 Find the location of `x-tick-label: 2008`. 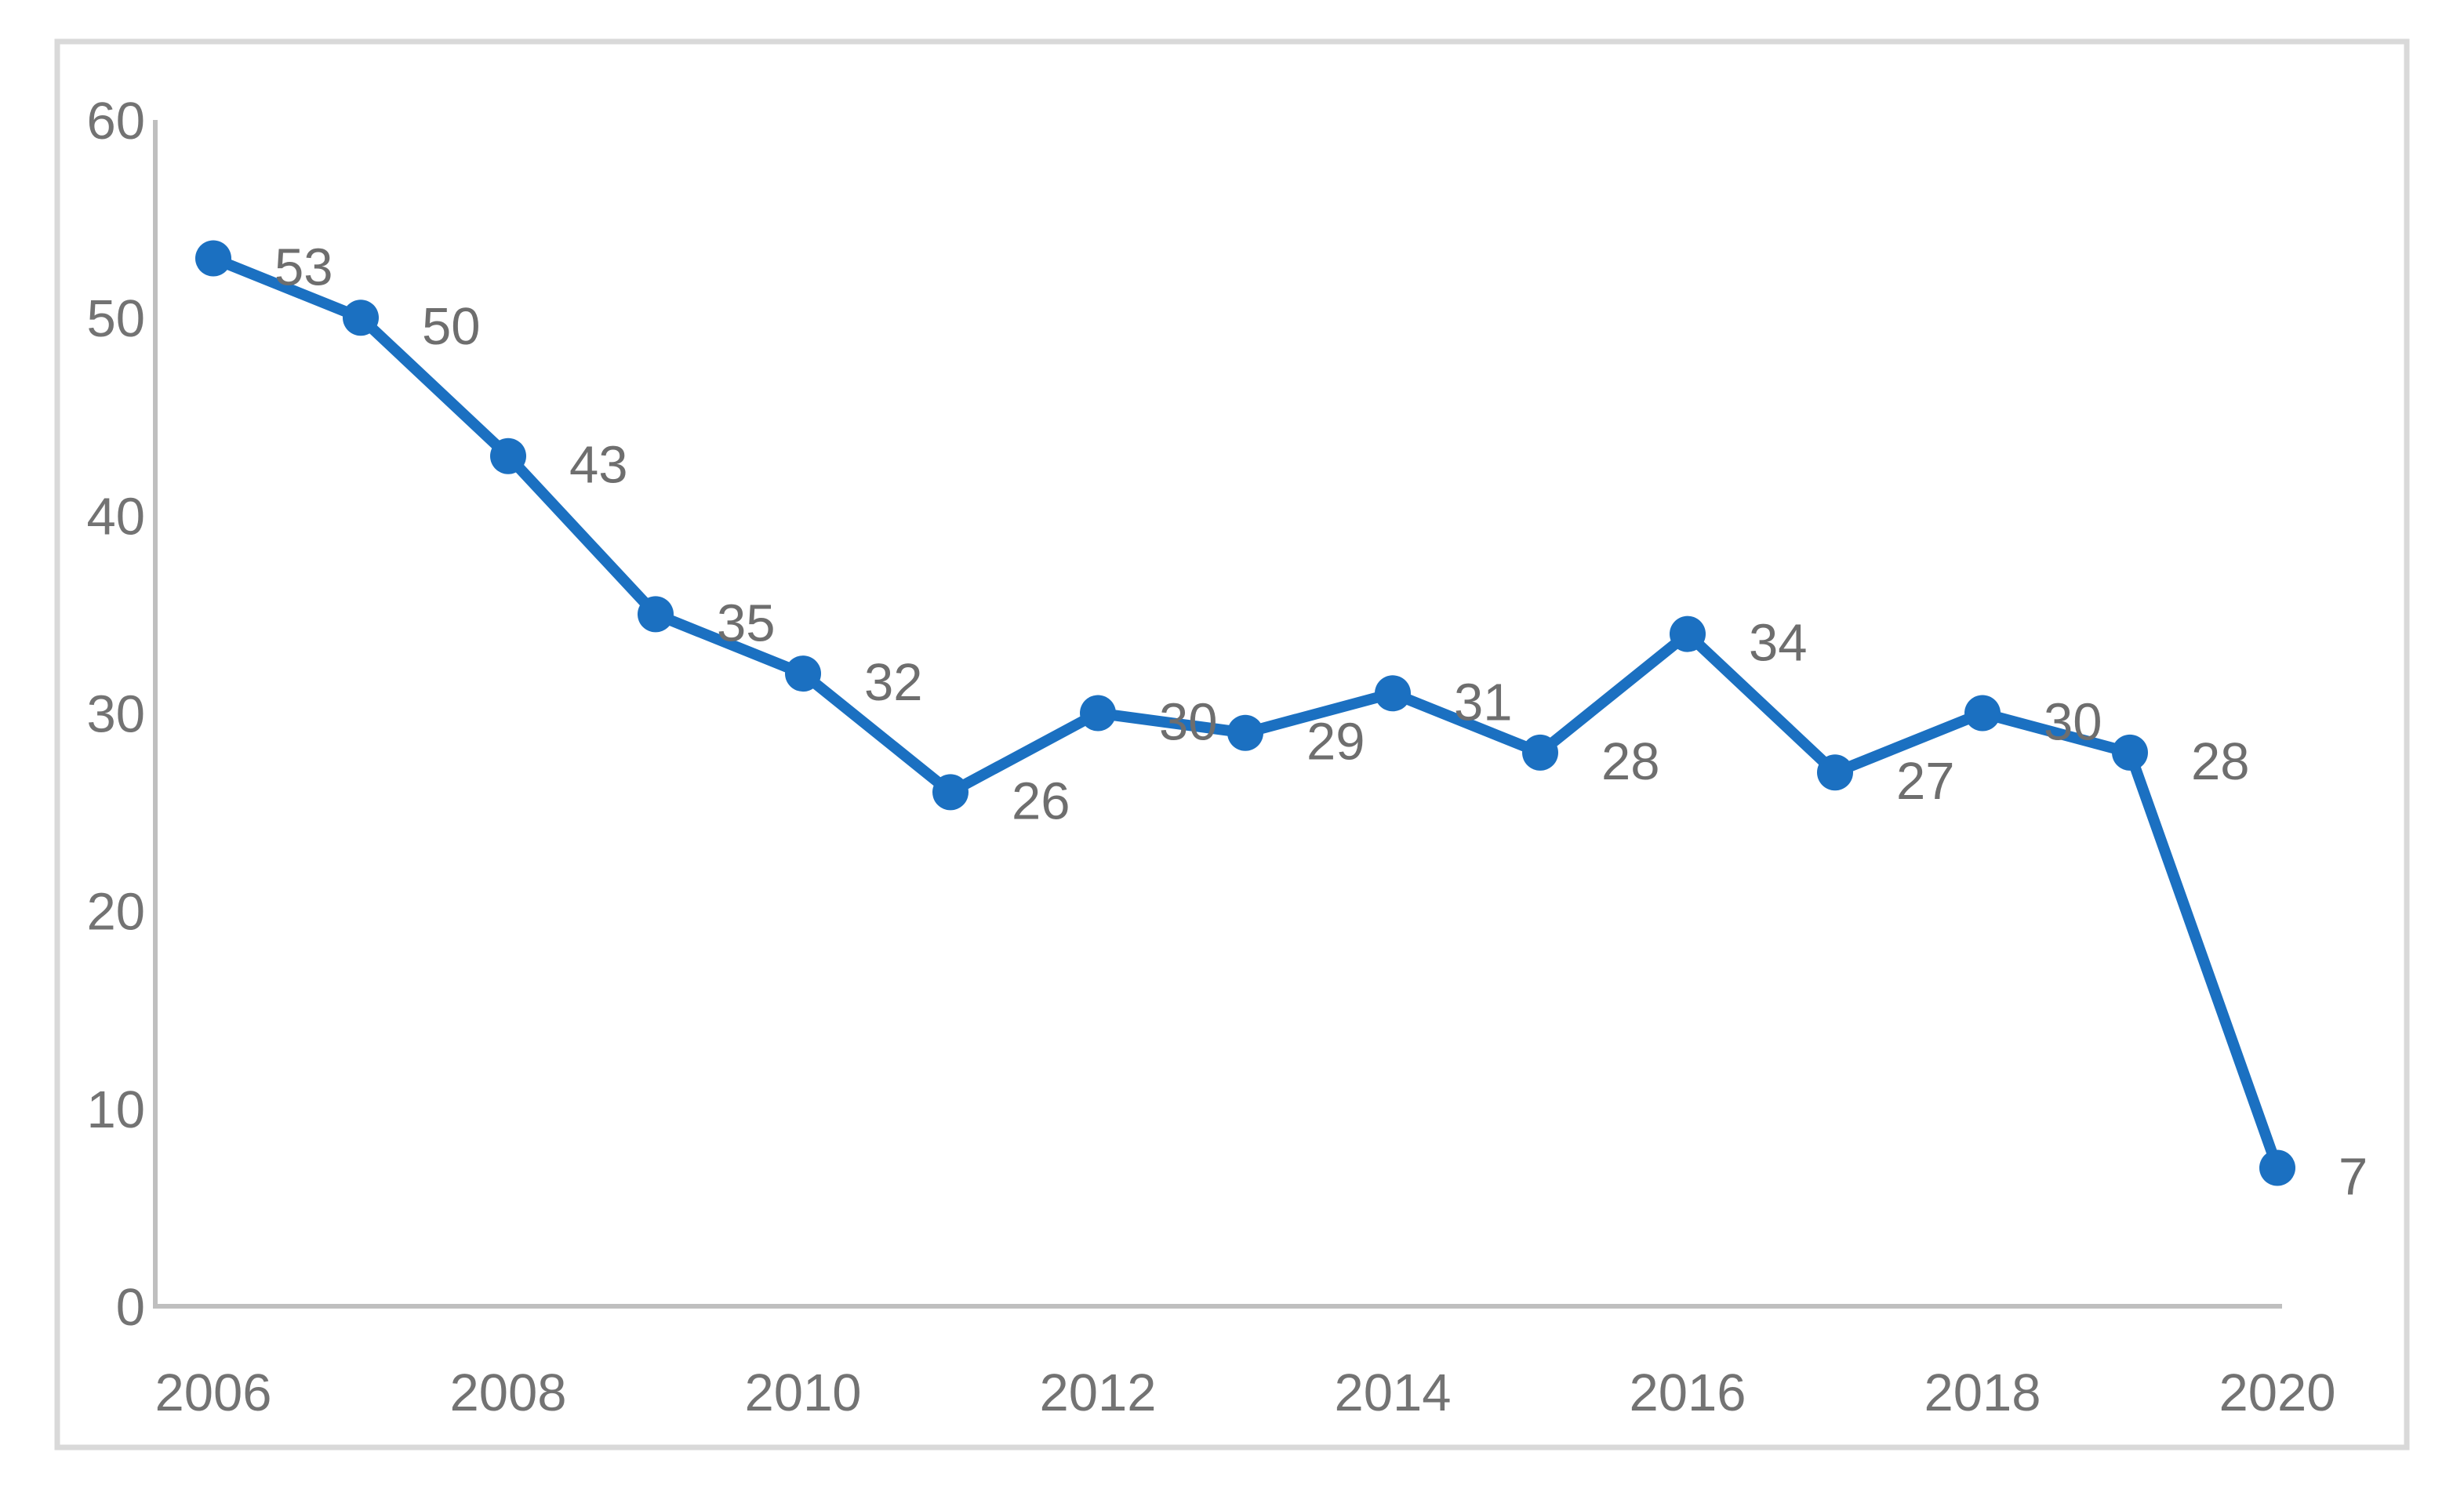

x-tick-label: 2008 is located at coordinates (507, 1392).